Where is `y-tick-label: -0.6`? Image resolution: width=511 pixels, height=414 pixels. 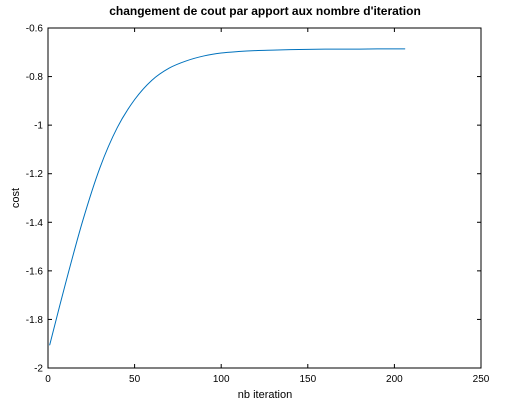
y-tick-label: -0.6 is located at coordinates (35, 29).